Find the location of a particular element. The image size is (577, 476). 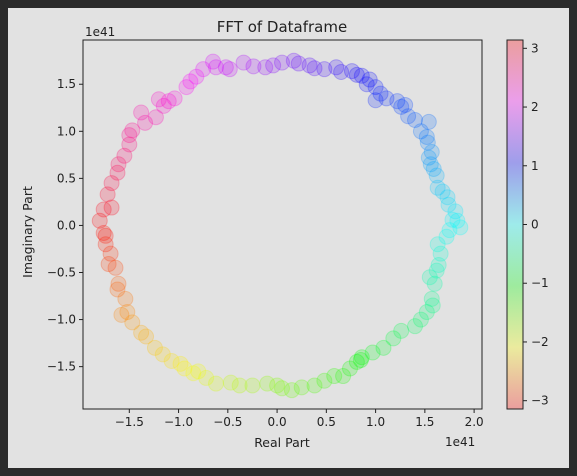

y-axis-label: Imaginary Part is located at coordinates (27, 232).